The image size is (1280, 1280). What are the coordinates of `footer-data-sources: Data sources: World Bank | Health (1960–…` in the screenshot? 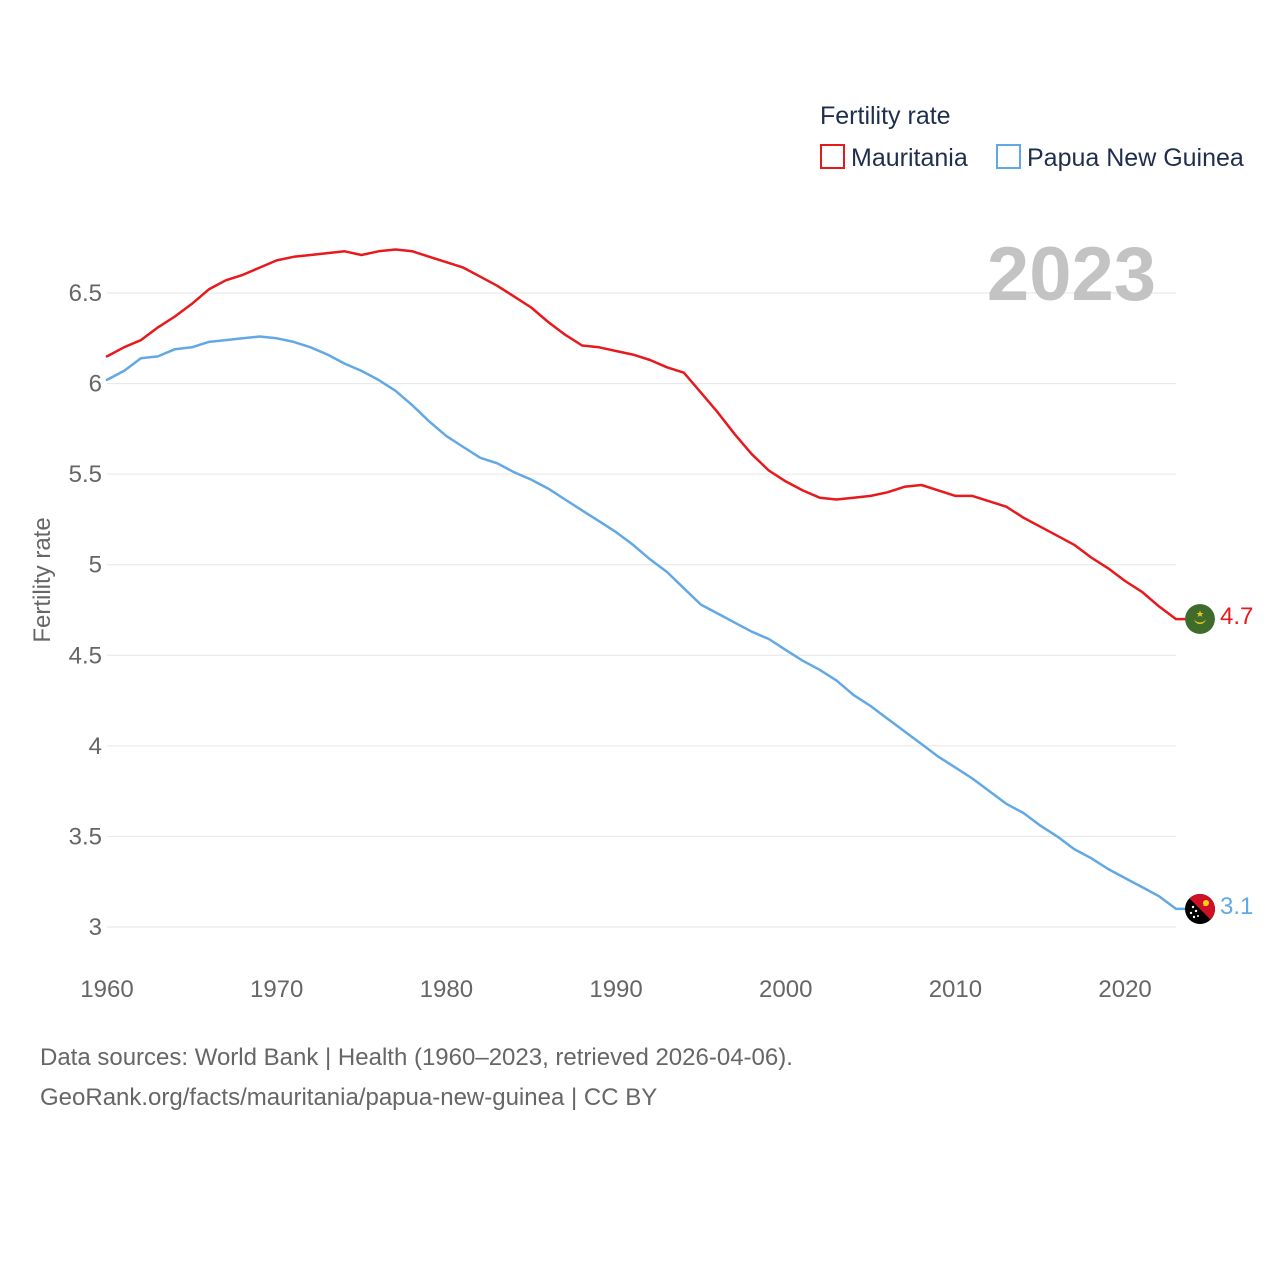 It's located at (416, 1057).